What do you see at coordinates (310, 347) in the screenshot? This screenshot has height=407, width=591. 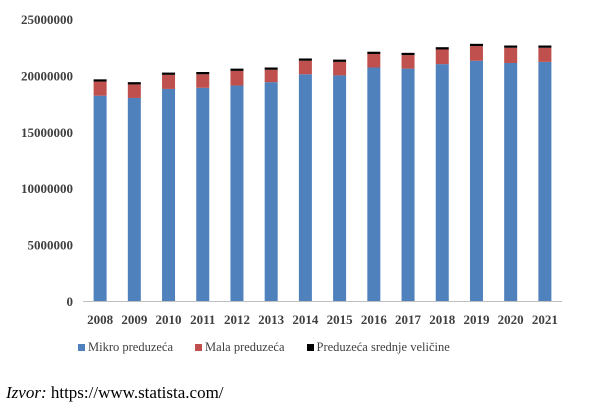 I see `legend-swatch-srednje` at bounding box center [310, 347].